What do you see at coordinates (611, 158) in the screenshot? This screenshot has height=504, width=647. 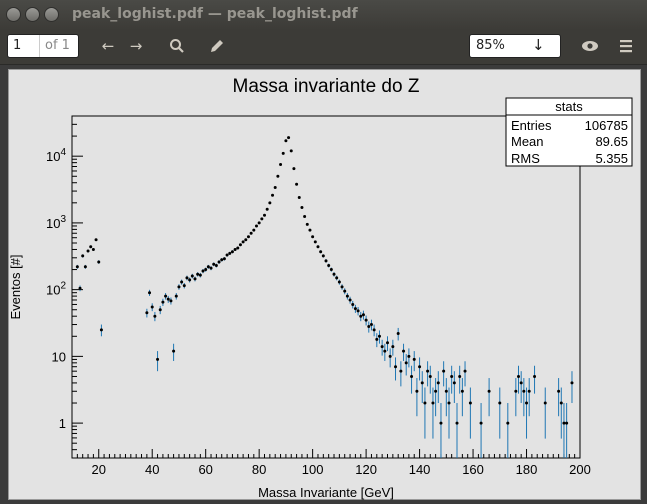 I see `stats-value-rms: 5.355` at bounding box center [611, 158].